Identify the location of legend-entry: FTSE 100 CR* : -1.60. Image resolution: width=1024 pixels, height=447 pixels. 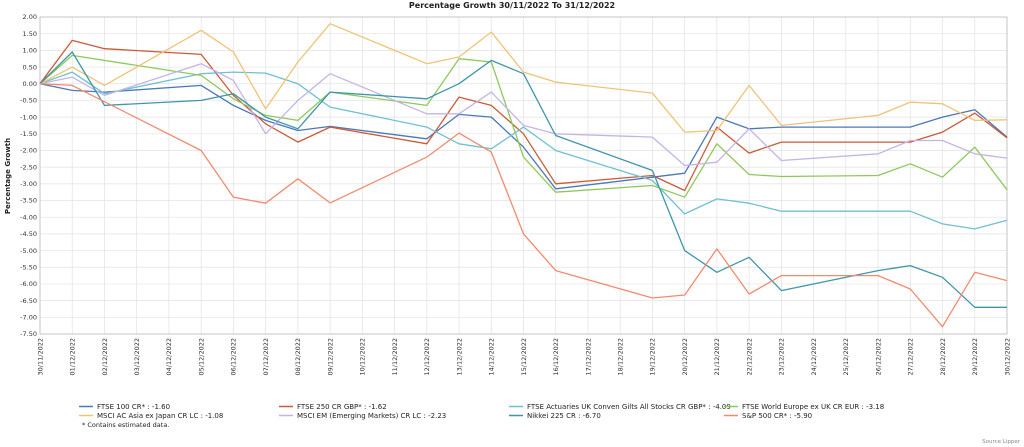
(133, 407).